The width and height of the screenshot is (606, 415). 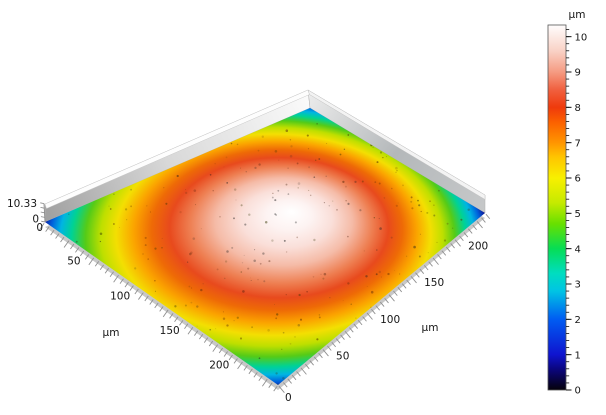 I want to click on colorbar-tick-label: 5, so click(x=578, y=214).